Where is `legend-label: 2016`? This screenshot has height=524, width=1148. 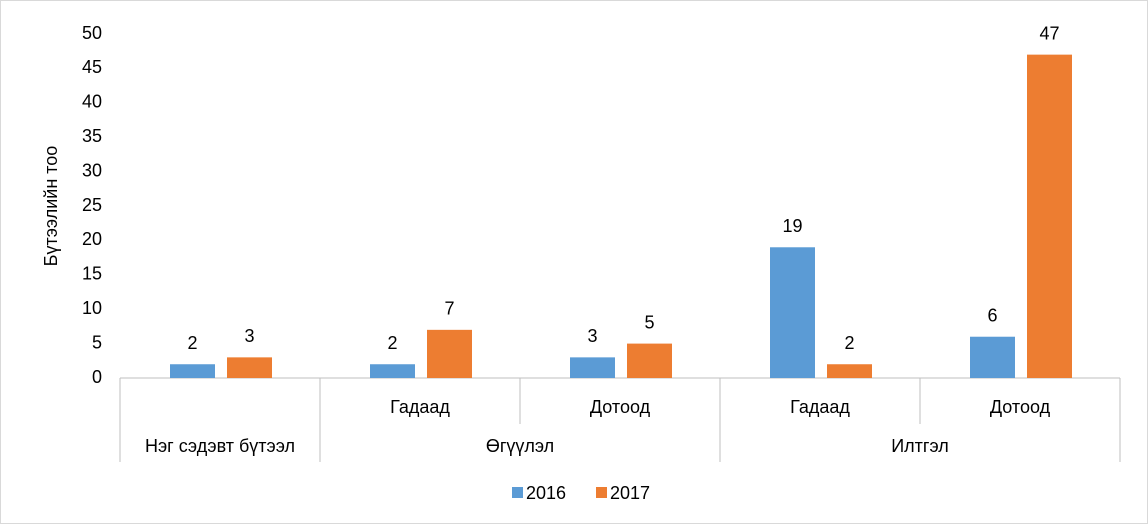 legend-label: 2016 is located at coordinates (546, 493).